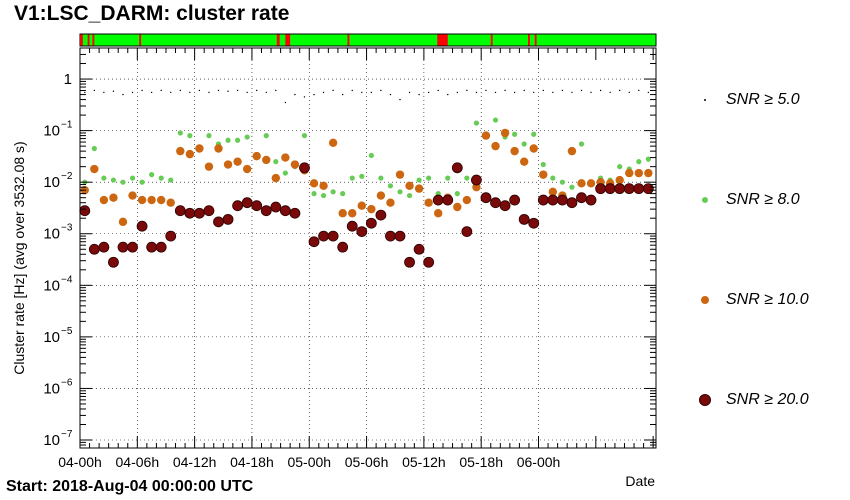  I want to click on series-snr5, so click(367, 96).